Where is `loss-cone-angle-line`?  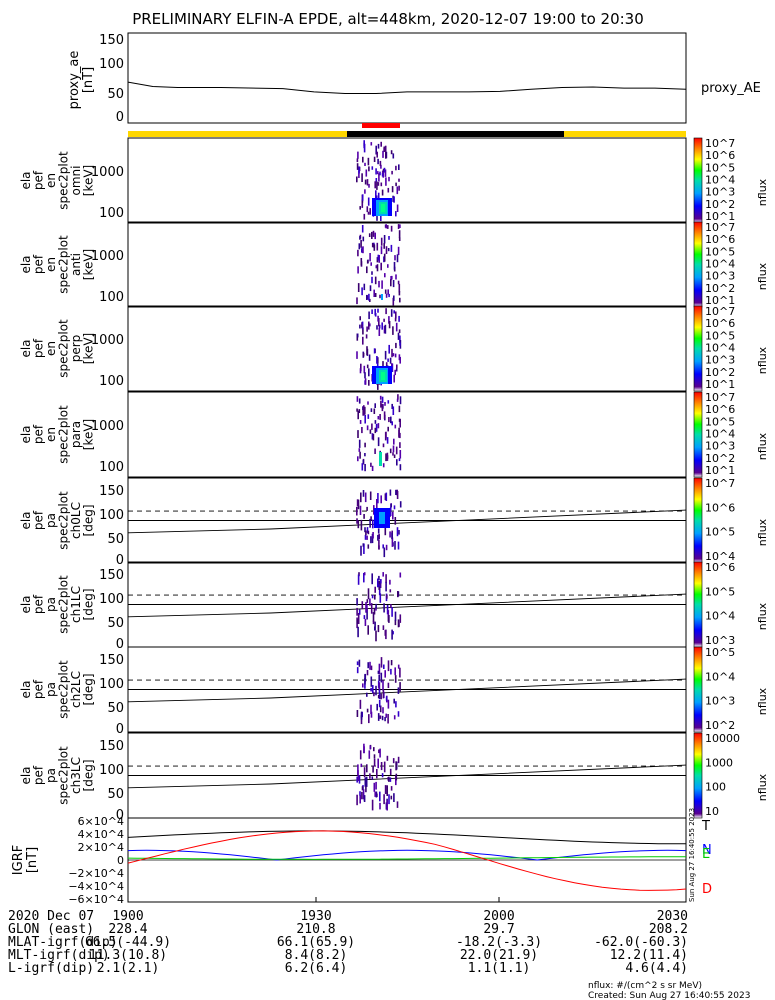 loss-cone-angle-line is located at coordinates (407, 521).